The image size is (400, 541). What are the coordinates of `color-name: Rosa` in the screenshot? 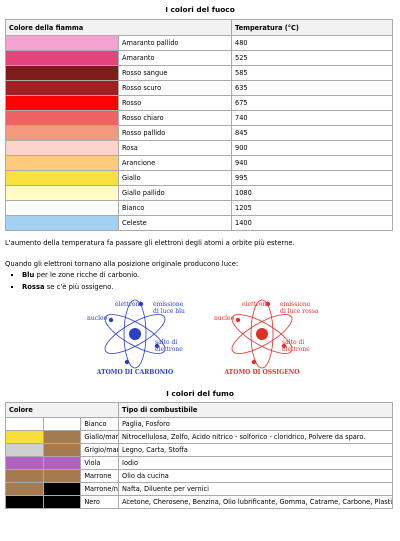 It's located at (175, 148).